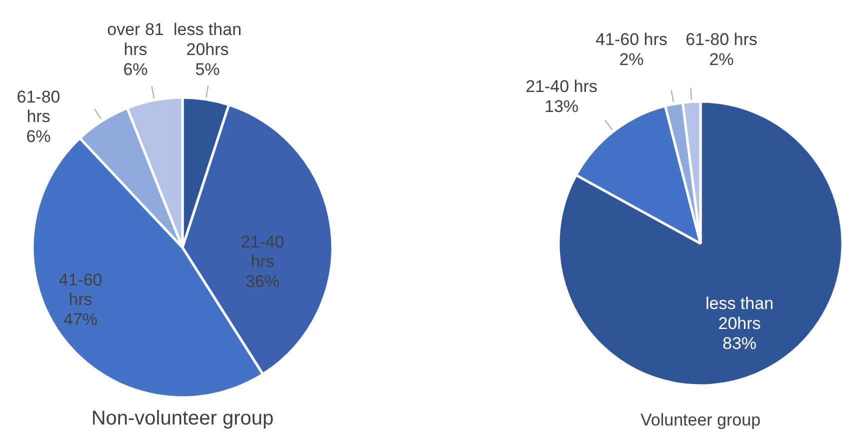  I want to click on text: Volunteer group, so click(700, 420).